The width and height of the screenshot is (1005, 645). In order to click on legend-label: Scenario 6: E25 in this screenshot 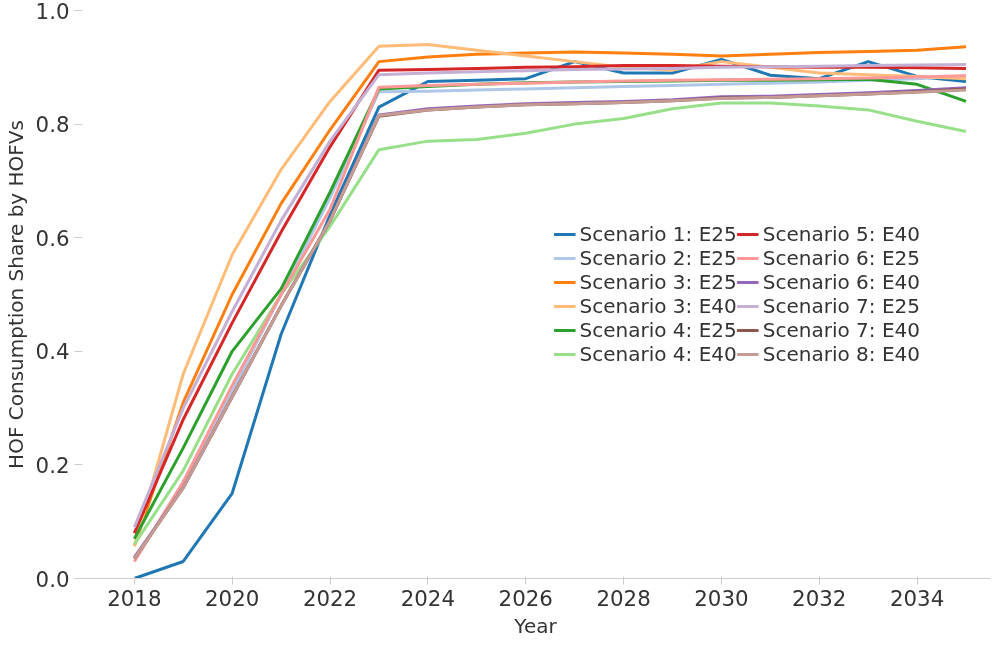, I will do `click(841, 258)`.